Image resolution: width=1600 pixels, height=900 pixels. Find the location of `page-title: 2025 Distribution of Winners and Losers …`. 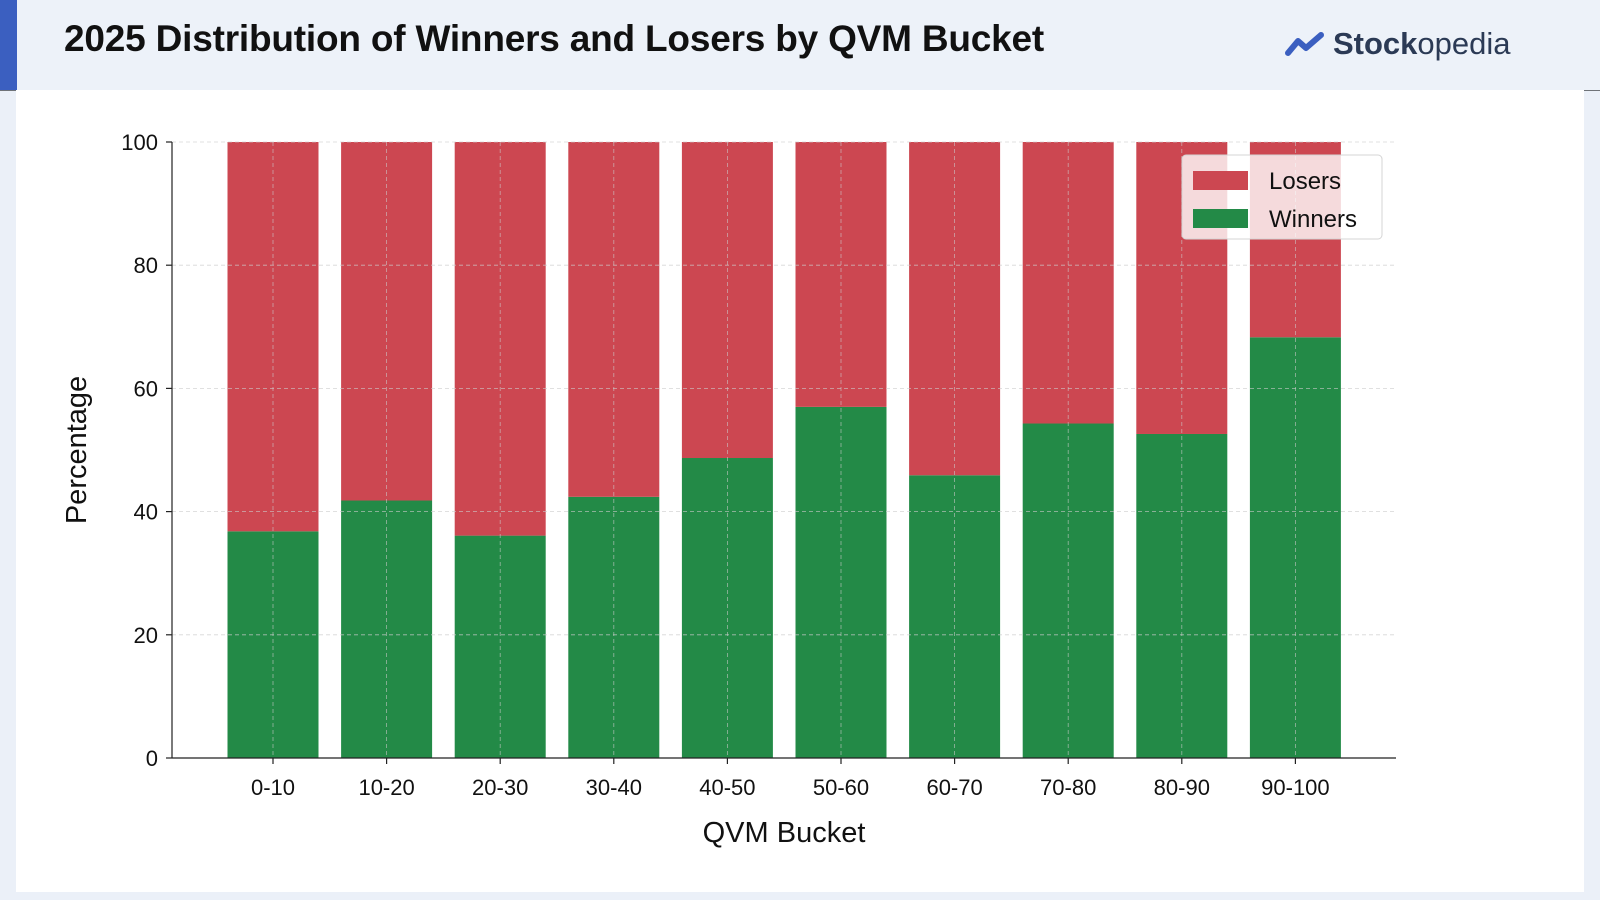

page-title: 2025 Distribution of Winners and Losers … is located at coordinates (554, 38).